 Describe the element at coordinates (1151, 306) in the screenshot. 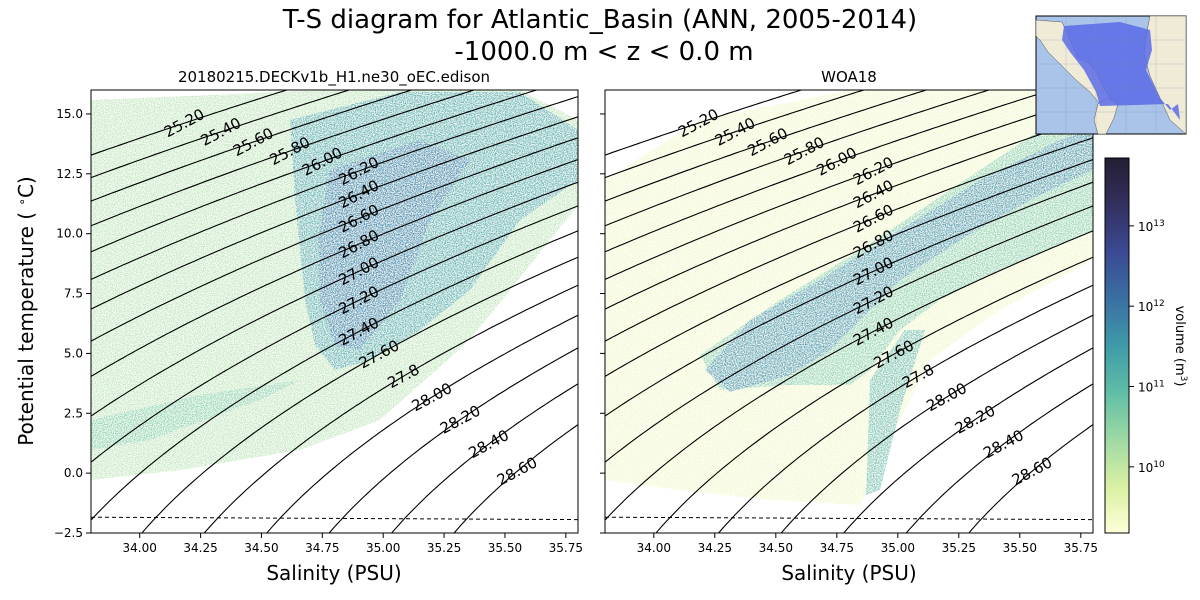

I see `colorbar-tick-label: 1012` at that location.